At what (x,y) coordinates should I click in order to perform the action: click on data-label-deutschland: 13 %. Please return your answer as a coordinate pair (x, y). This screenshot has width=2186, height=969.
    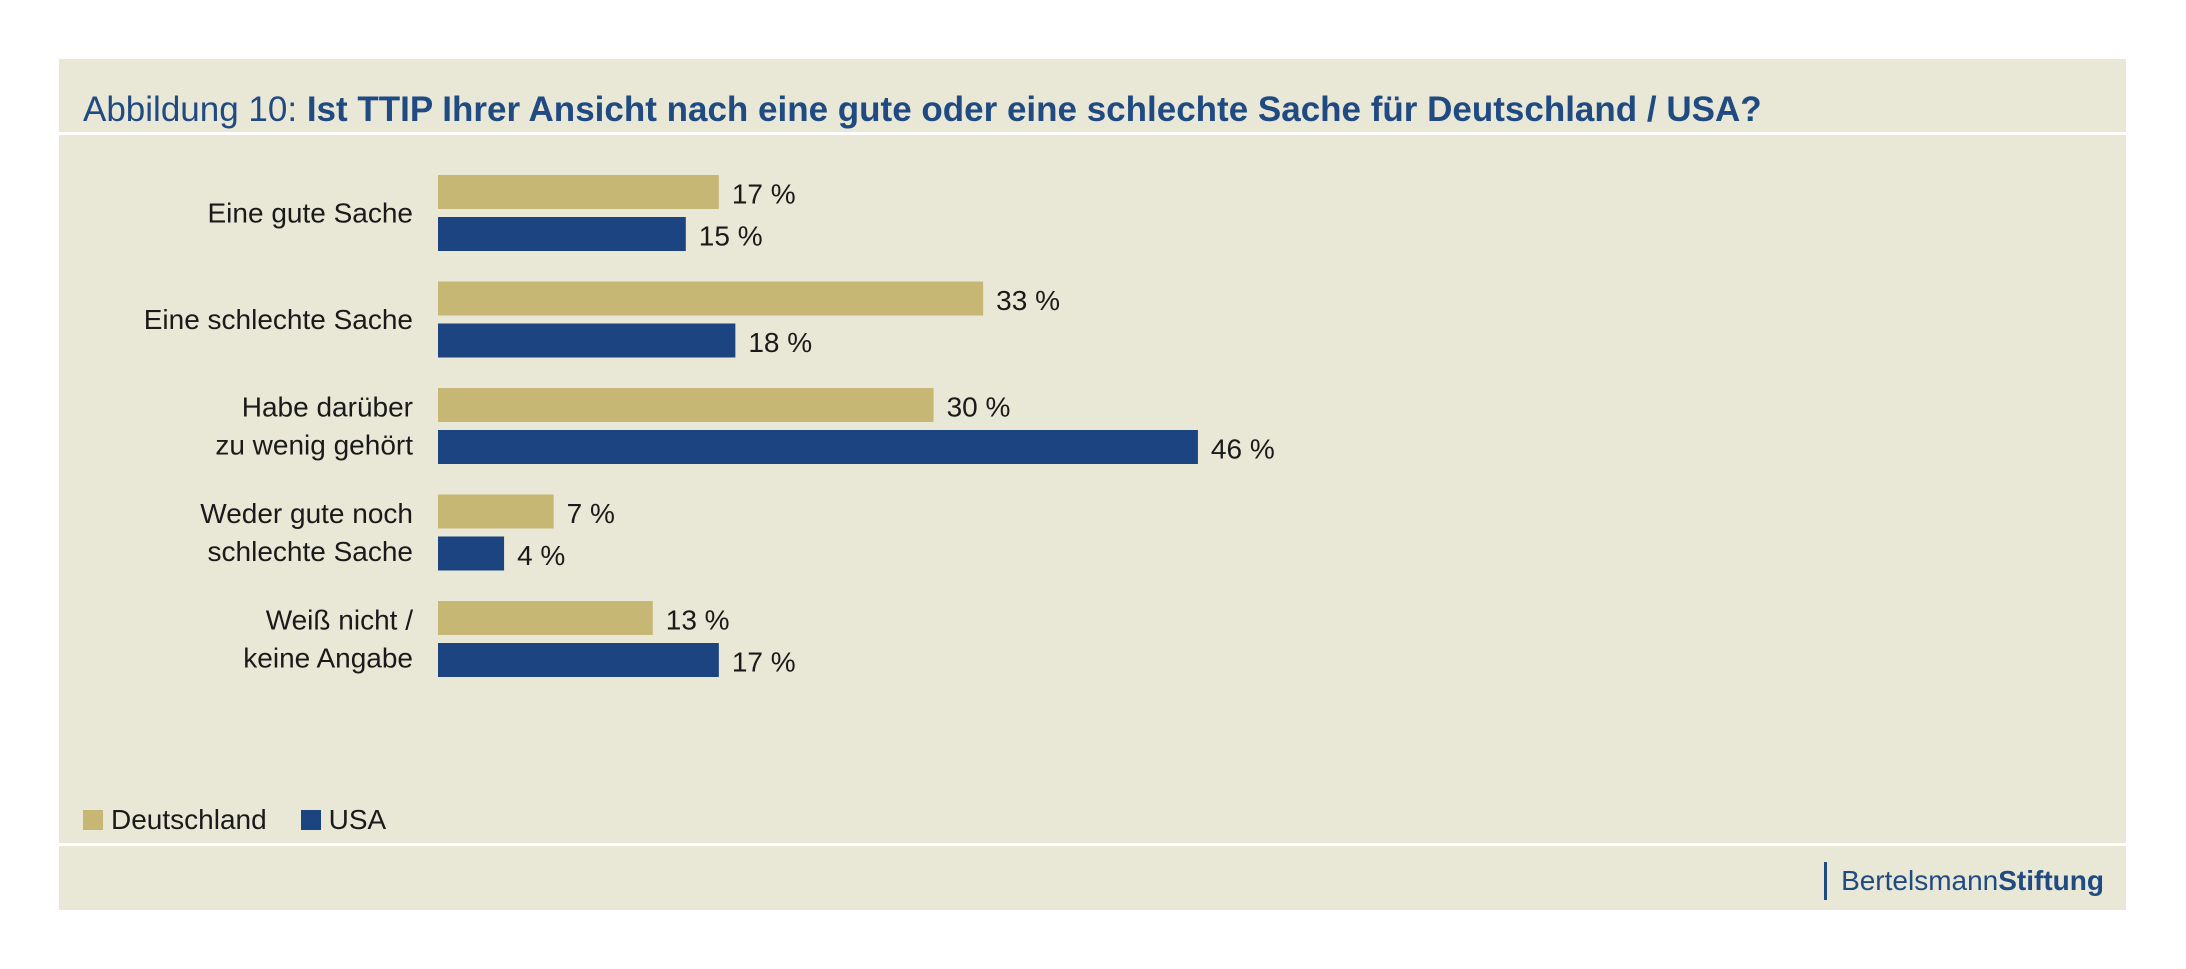
    Looking at the image, I should click on (698, 620).